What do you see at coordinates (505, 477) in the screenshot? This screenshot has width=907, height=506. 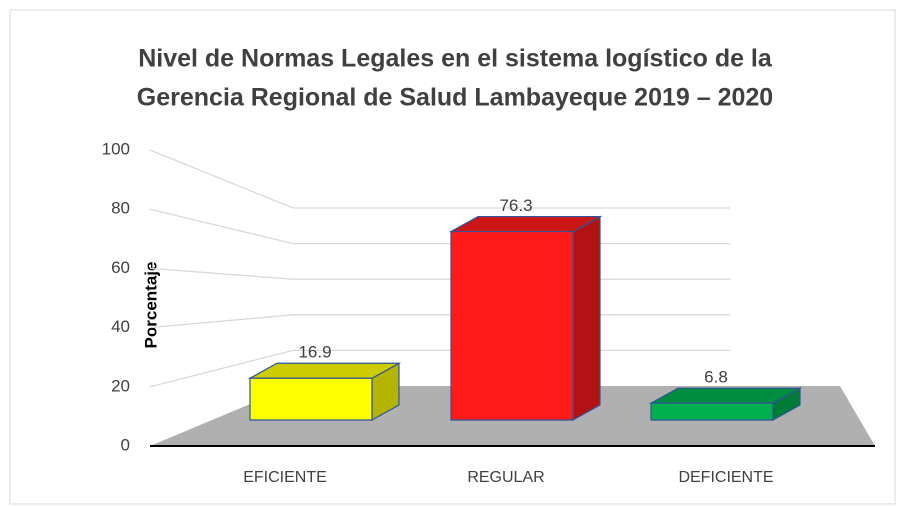 I see `x-tick-label: REGULAR` at bounding box center [505, 477].